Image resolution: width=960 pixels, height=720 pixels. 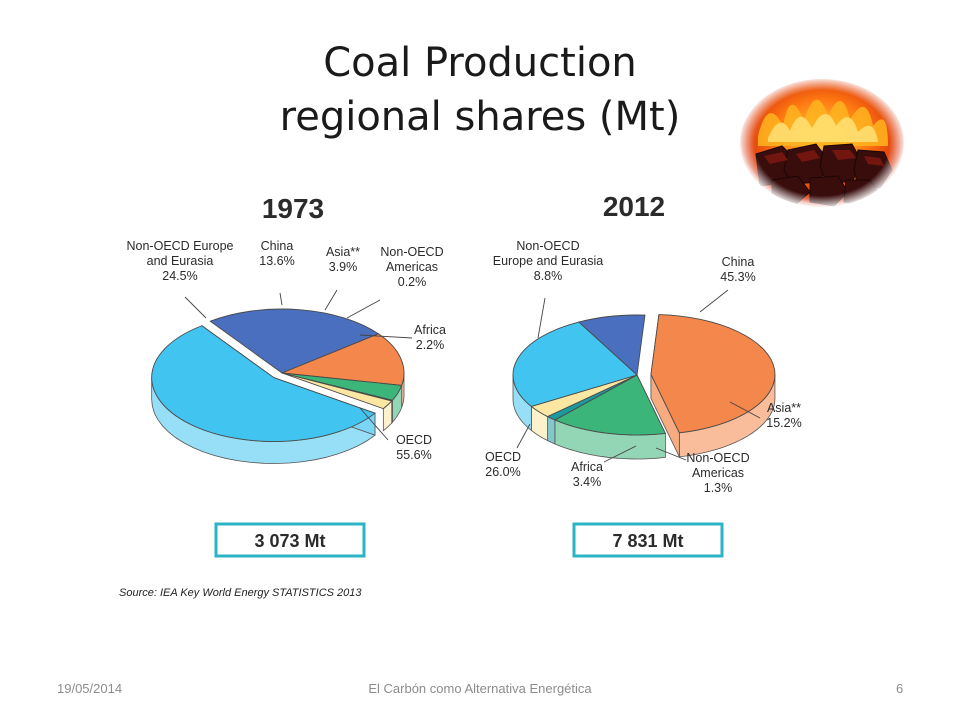 I want to click on label-1973-china: China 13.6%, so click(x=276, y=253).